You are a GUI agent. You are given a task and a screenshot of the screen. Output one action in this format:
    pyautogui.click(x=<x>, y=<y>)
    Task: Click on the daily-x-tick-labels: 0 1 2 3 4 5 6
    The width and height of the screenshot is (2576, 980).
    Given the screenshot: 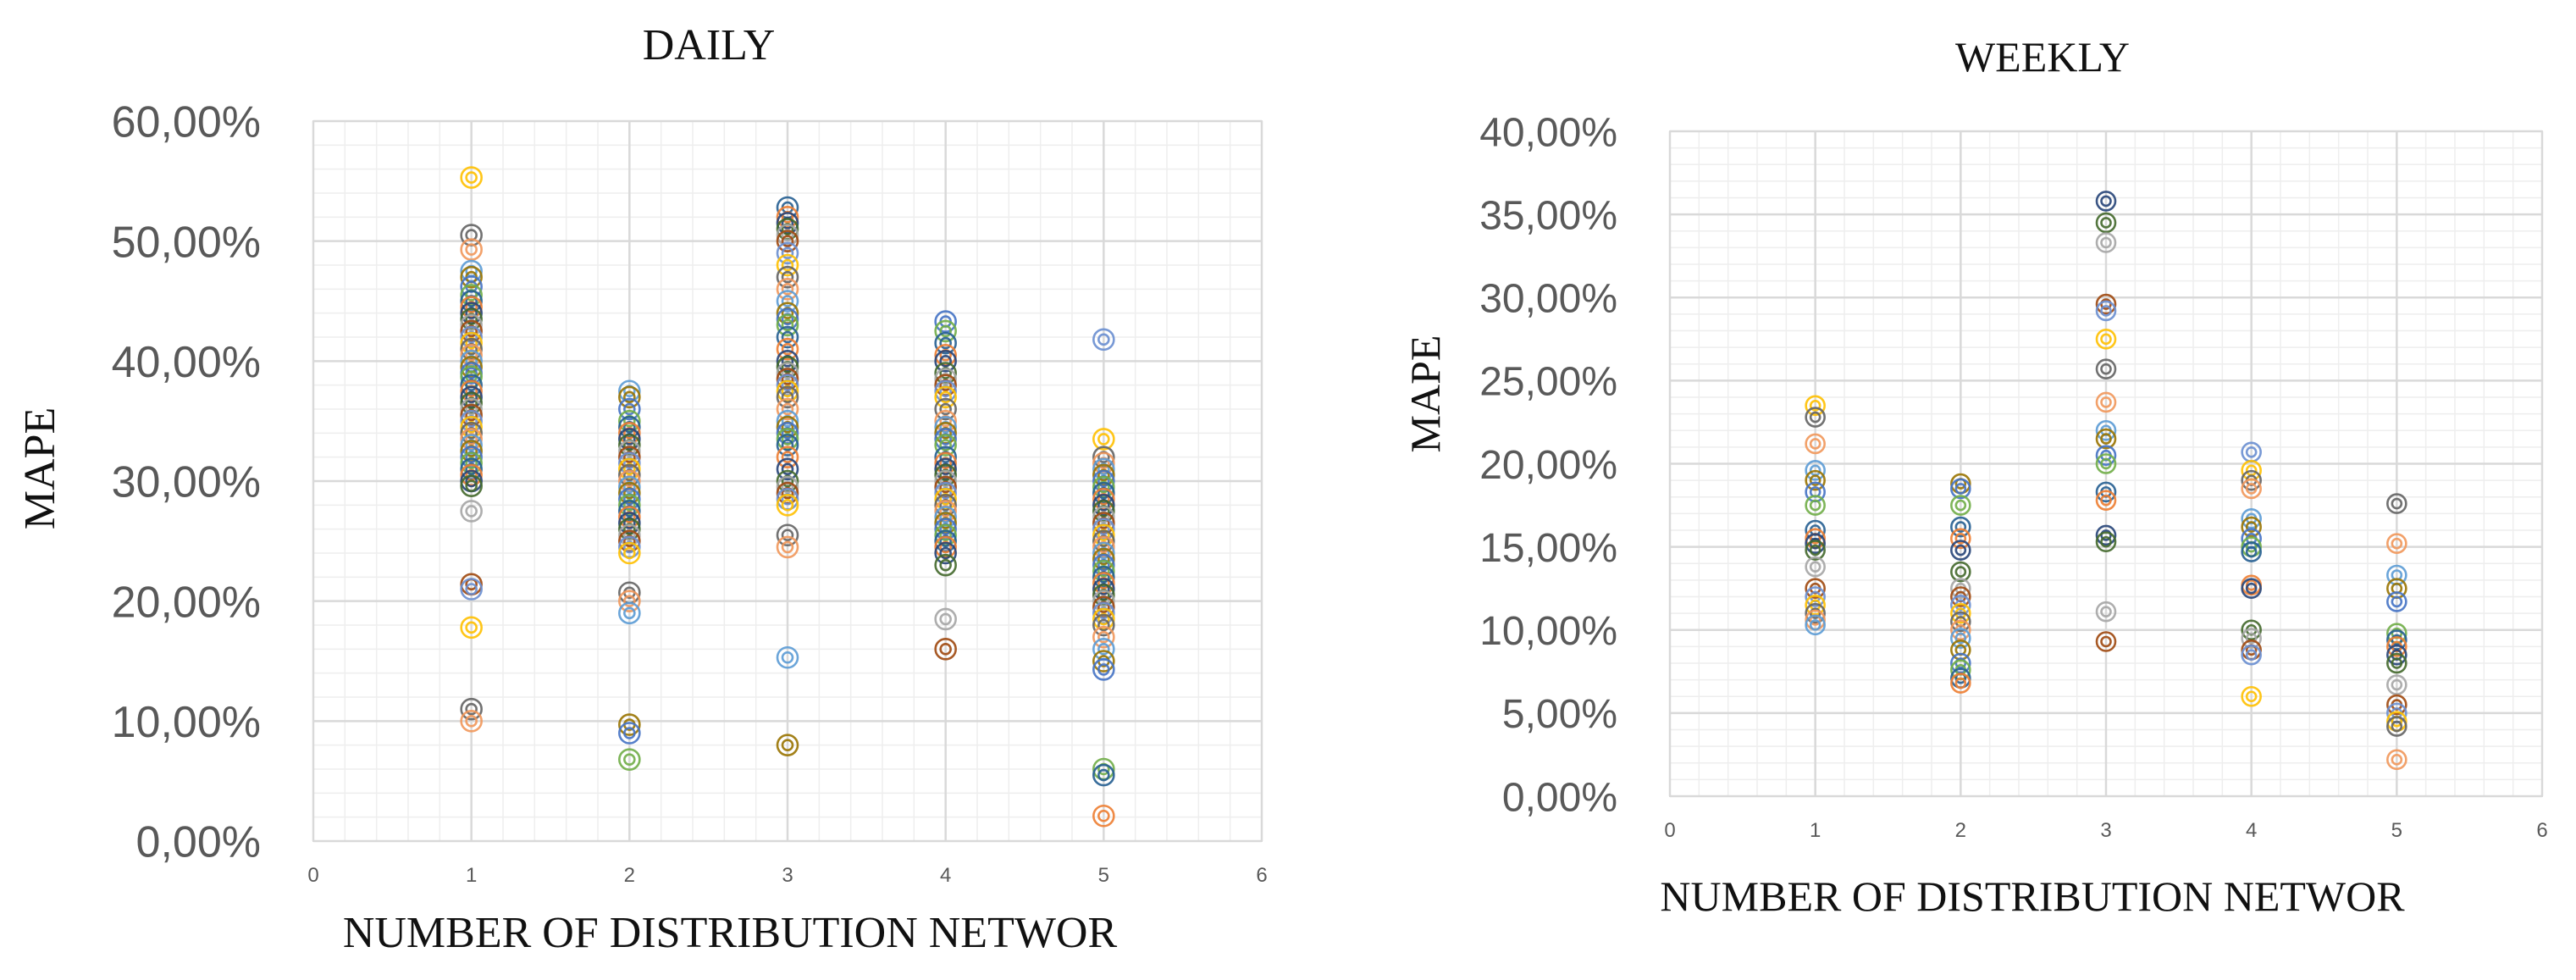 What is the action you would take?
    pyautogui.click(x=787, y=876)
    